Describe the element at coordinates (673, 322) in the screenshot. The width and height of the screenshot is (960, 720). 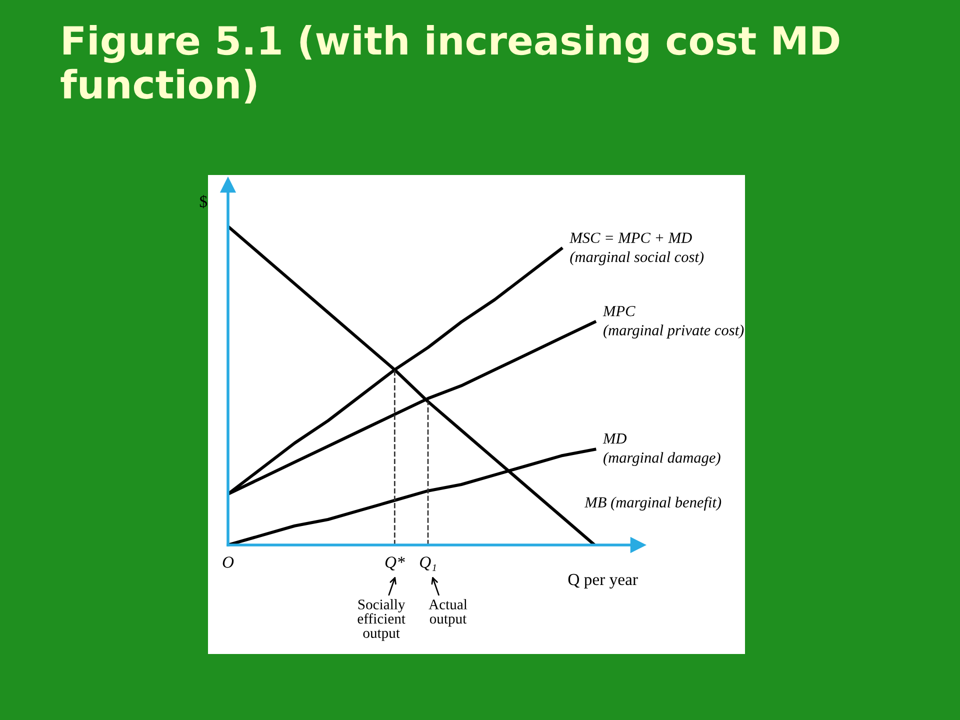
I see `series-label: MPC (marginal private cost)` at that location.